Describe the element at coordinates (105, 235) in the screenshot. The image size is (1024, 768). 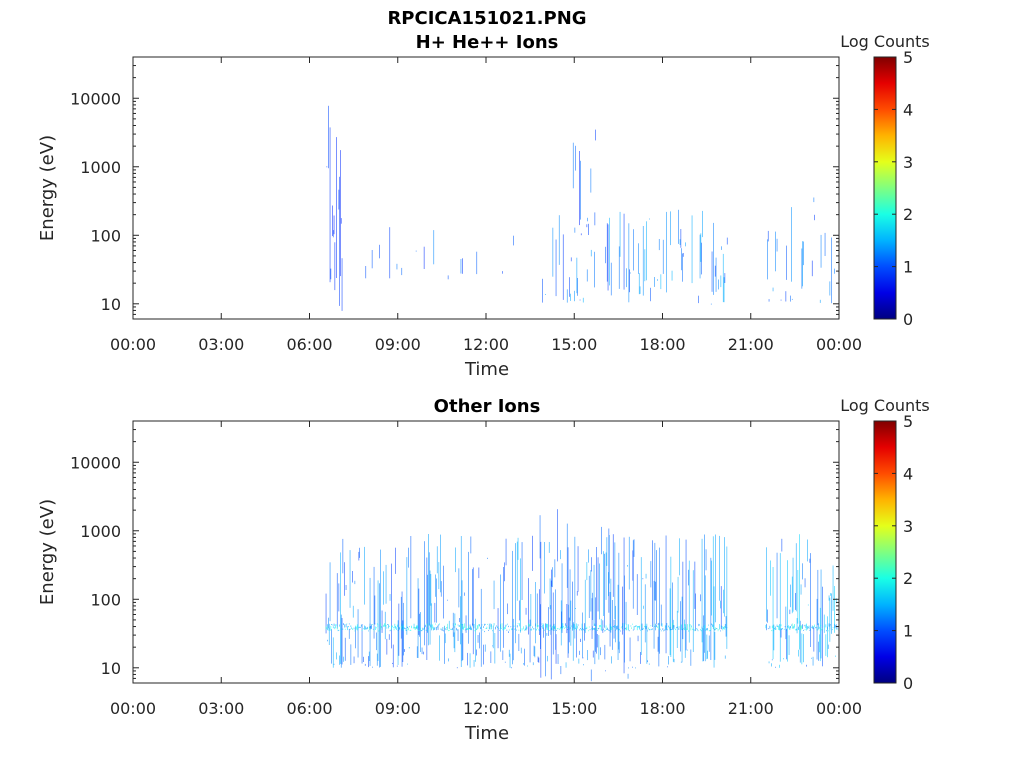
I see `y-tick-label: 100` at that location.